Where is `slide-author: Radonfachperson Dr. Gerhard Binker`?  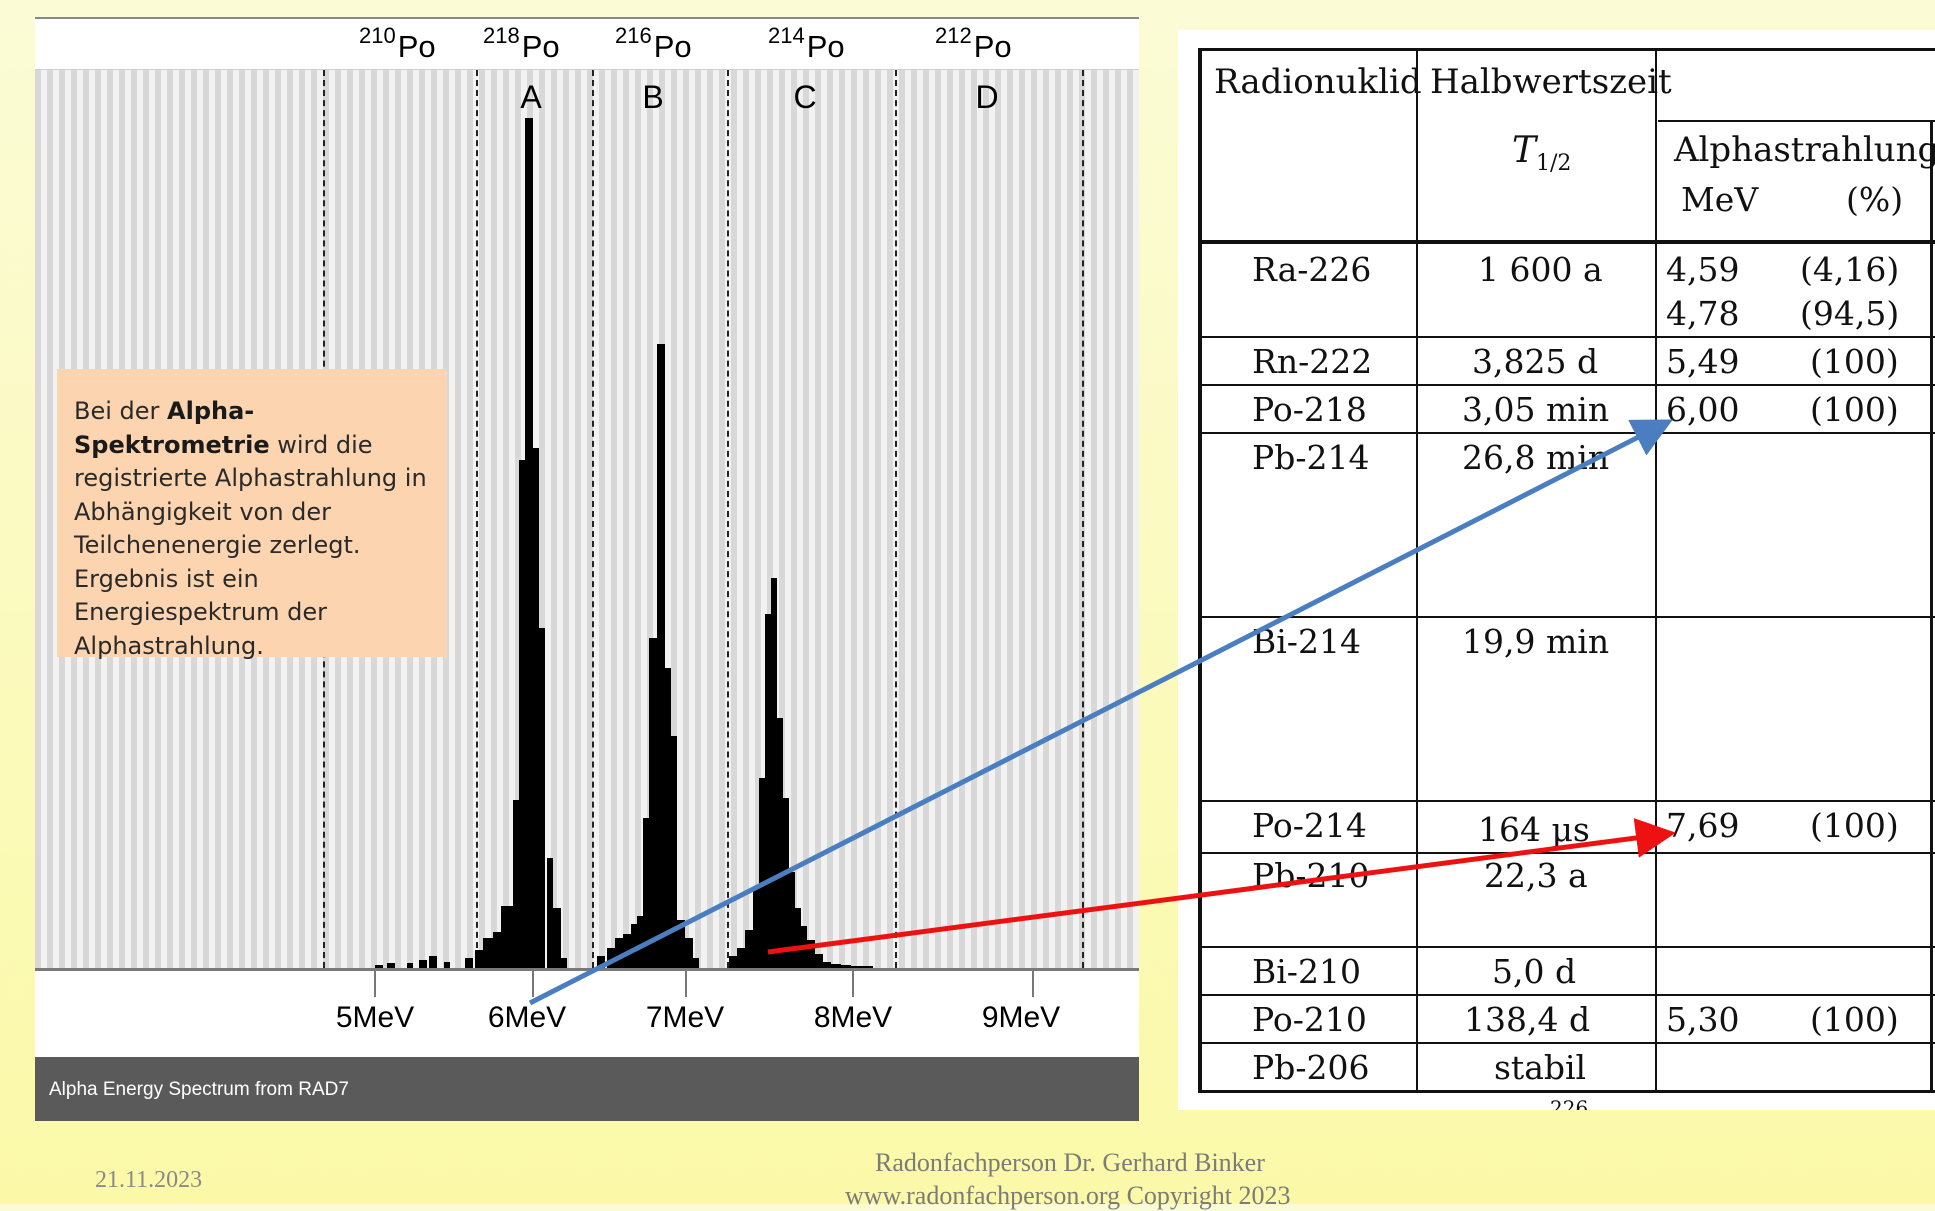 slide-author: Radonfachperson Dr. Gerhard Binker is located at coordinates (1070, 1162).